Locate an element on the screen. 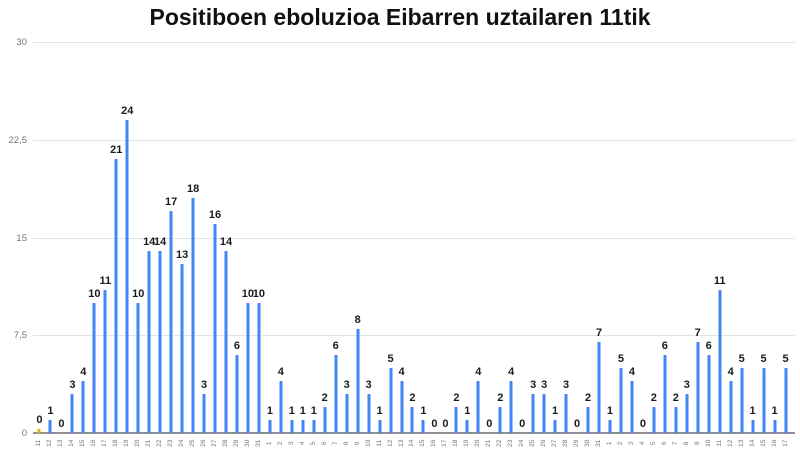 Image resolution: width=800 pixels, height=450 pixels. bar-slot: 14 22 is located at coordinates (160, 244).